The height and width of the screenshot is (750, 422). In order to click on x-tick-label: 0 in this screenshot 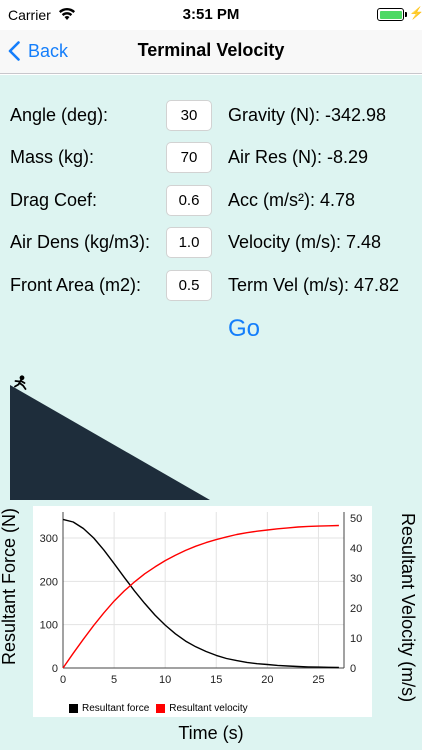, I will do `click(63, 680)`.